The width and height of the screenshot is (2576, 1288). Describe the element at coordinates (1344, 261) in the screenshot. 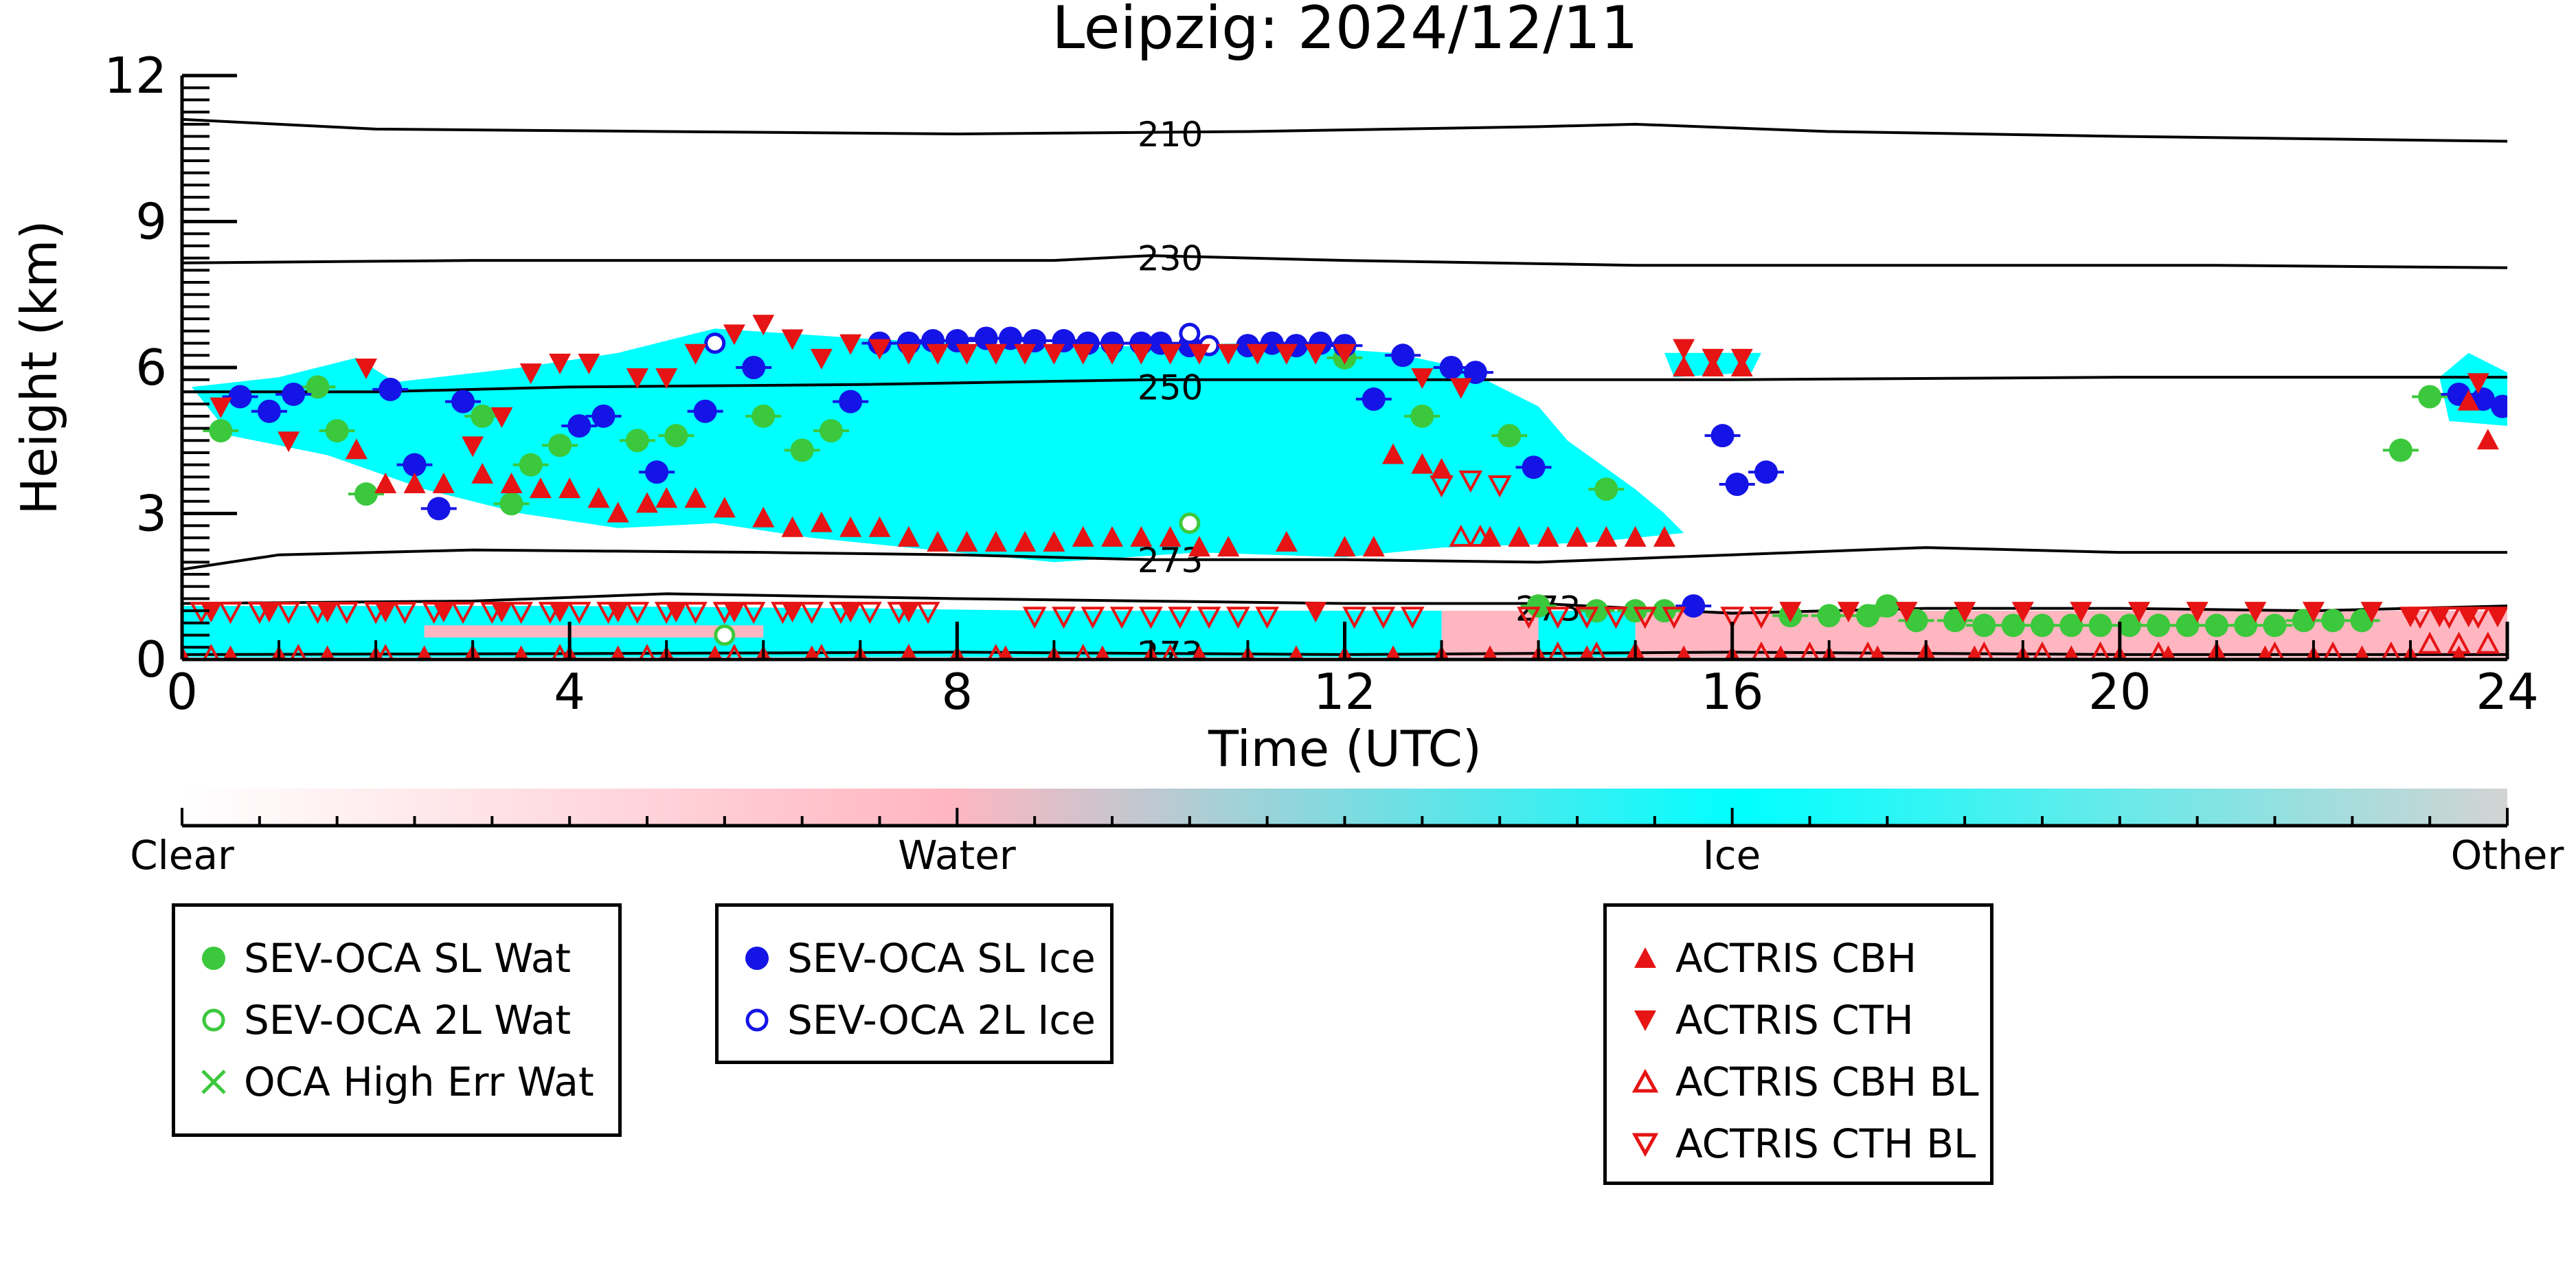

I see `isotherm-line` at that location.